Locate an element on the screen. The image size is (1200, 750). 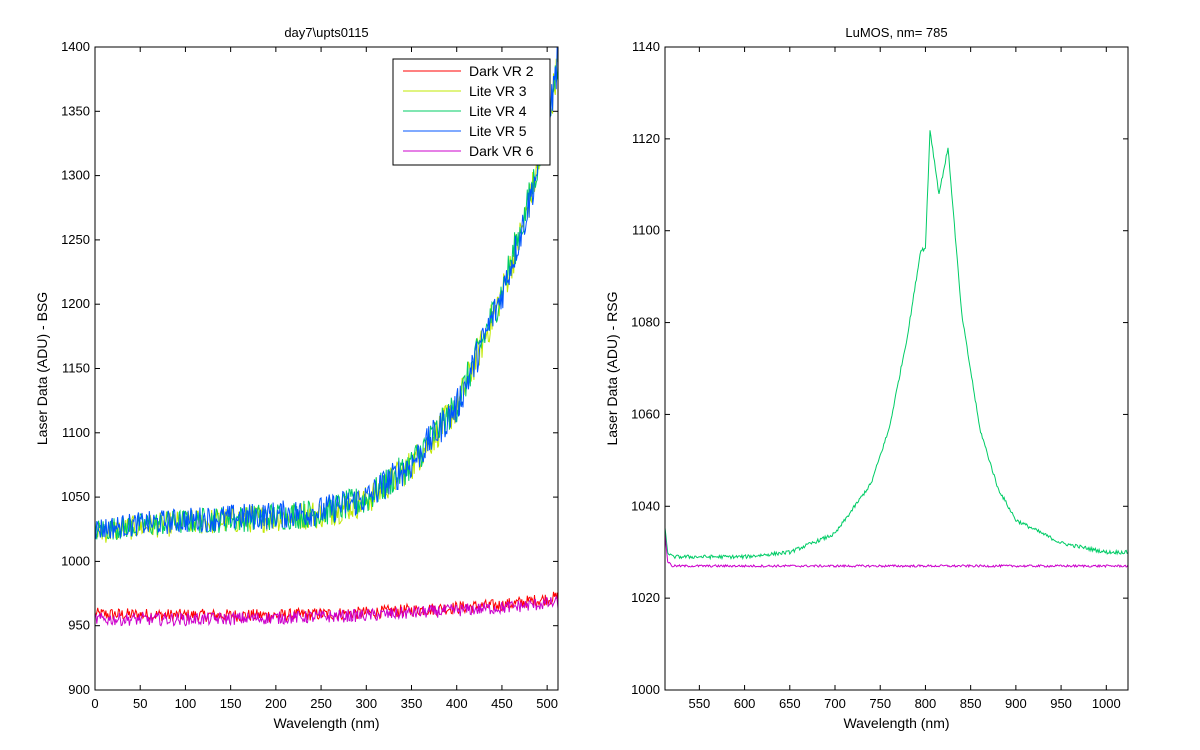
y-tick-label: 1020 is located at coordinates (645, 597).